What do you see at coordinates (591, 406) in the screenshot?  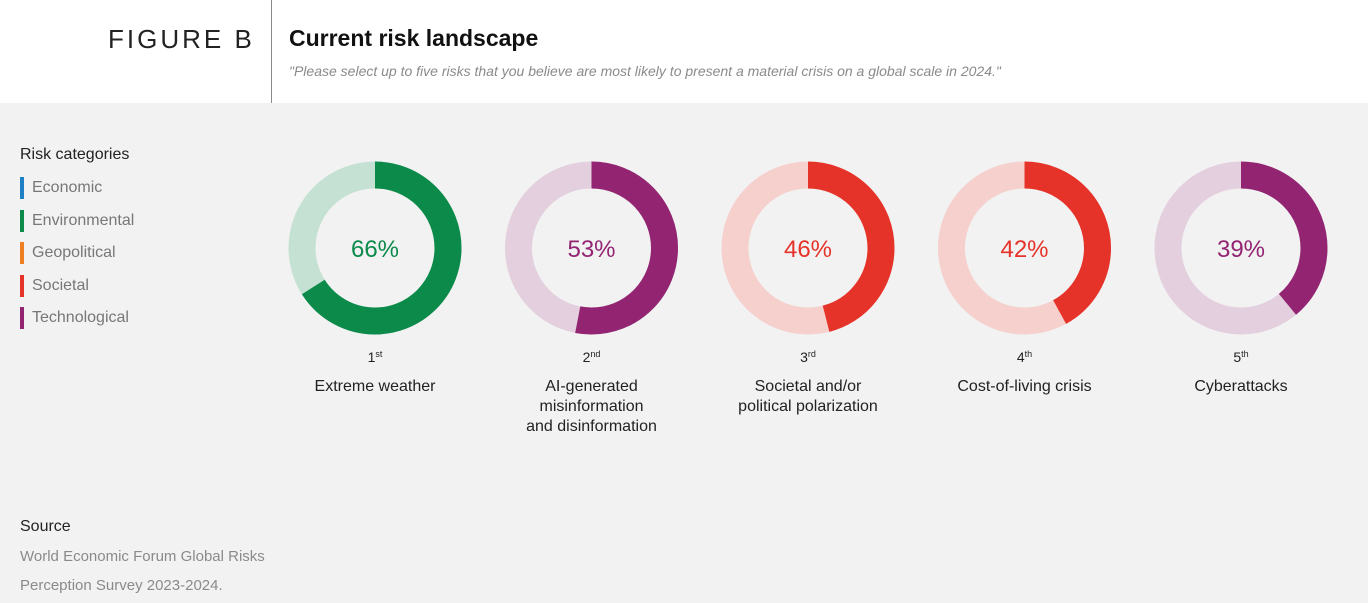 I see `risk-label-line: misinformation` at bounding box center [591, 406].